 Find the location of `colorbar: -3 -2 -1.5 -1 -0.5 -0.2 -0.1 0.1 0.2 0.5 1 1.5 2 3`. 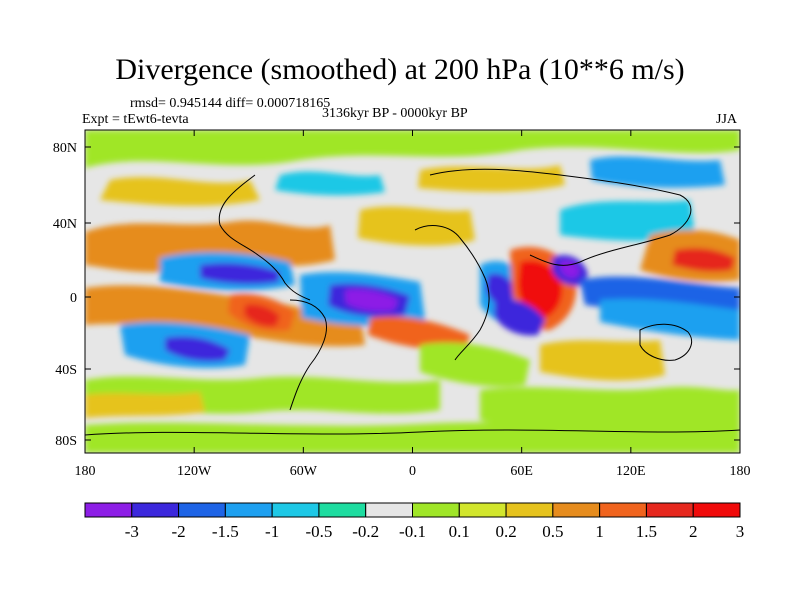

colorbar: -3 -2 -1.5 -1 -0.5 -0.2 -0.1 0.1 0.2 0.5 1 1.5 2 3 is located at coordinates (414, 521).